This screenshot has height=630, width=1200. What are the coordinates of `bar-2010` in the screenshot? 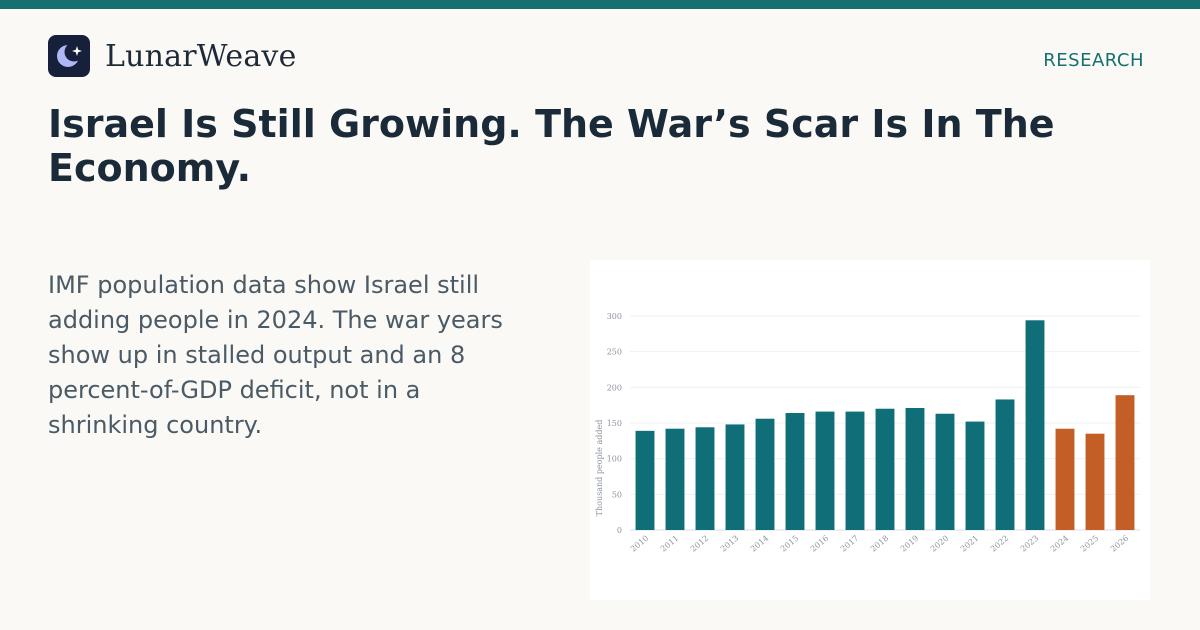 It's located at (645, 480).